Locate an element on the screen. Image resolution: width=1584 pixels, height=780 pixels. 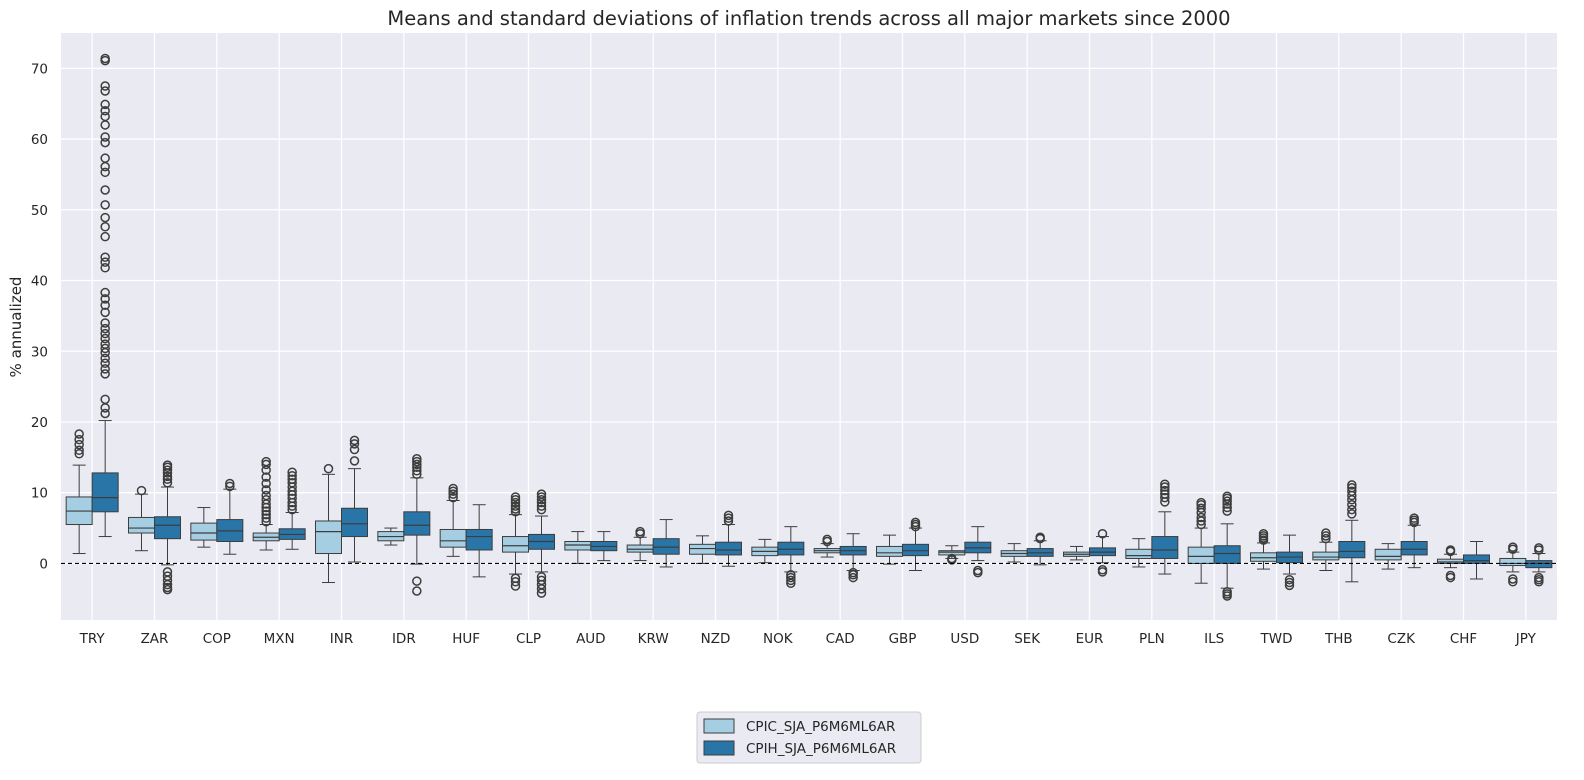
box-cpic-krw is located at coordinates (640, 544).